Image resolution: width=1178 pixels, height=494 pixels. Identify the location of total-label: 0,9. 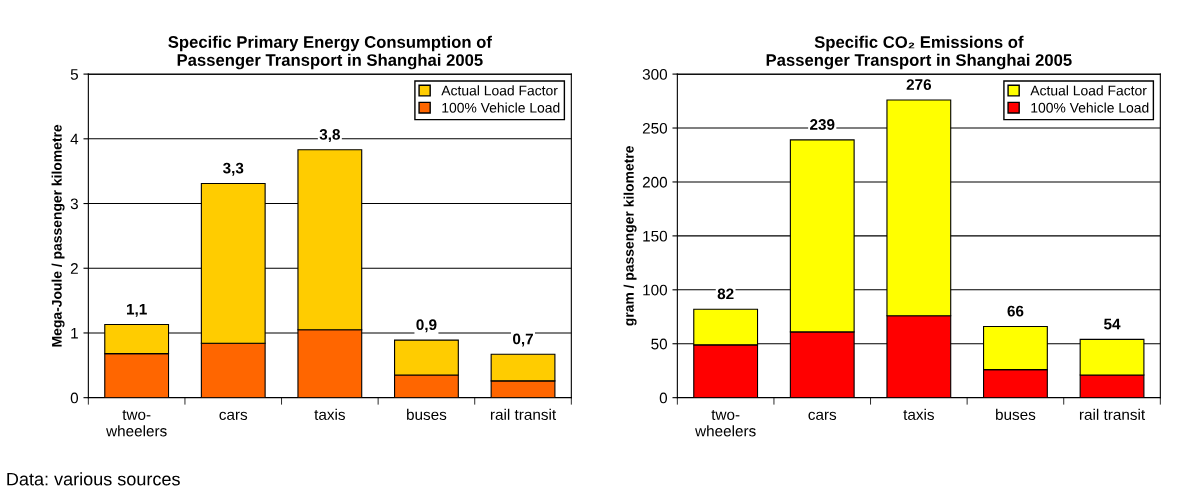
(426, 326).